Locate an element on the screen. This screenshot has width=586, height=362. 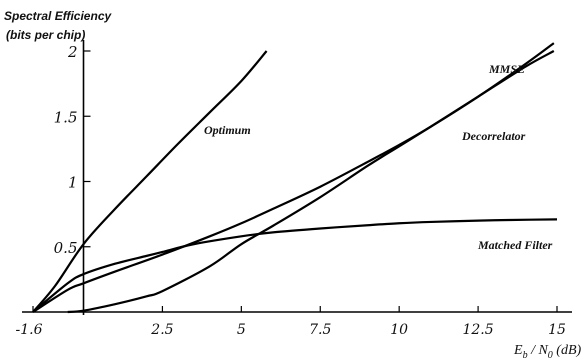
y-axis-label-line-1: Spectral Efficiency is located at coordinates (58, 16).